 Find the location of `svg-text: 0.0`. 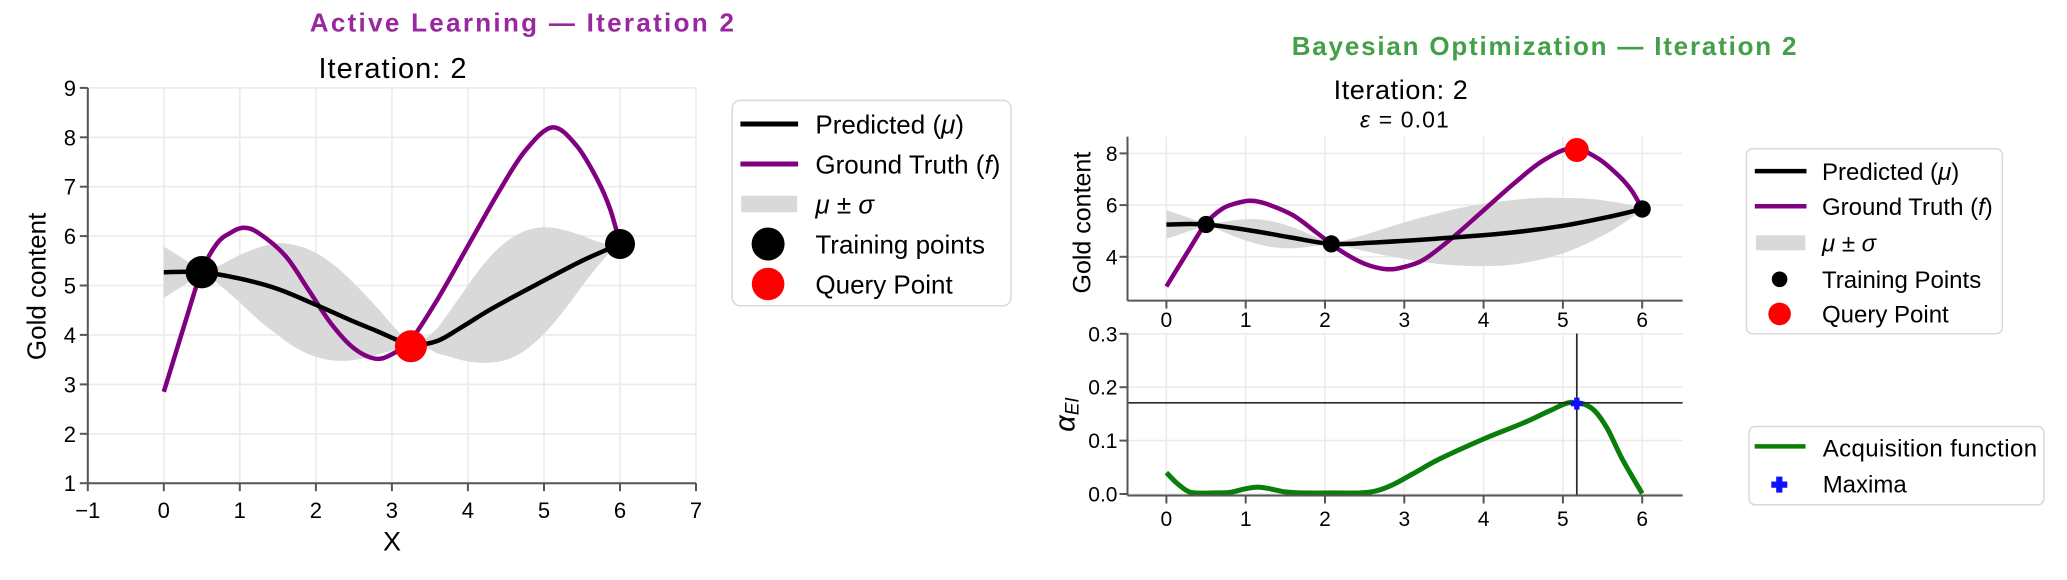

svg-text: 0.0 is located at coordinates (1102, 495).